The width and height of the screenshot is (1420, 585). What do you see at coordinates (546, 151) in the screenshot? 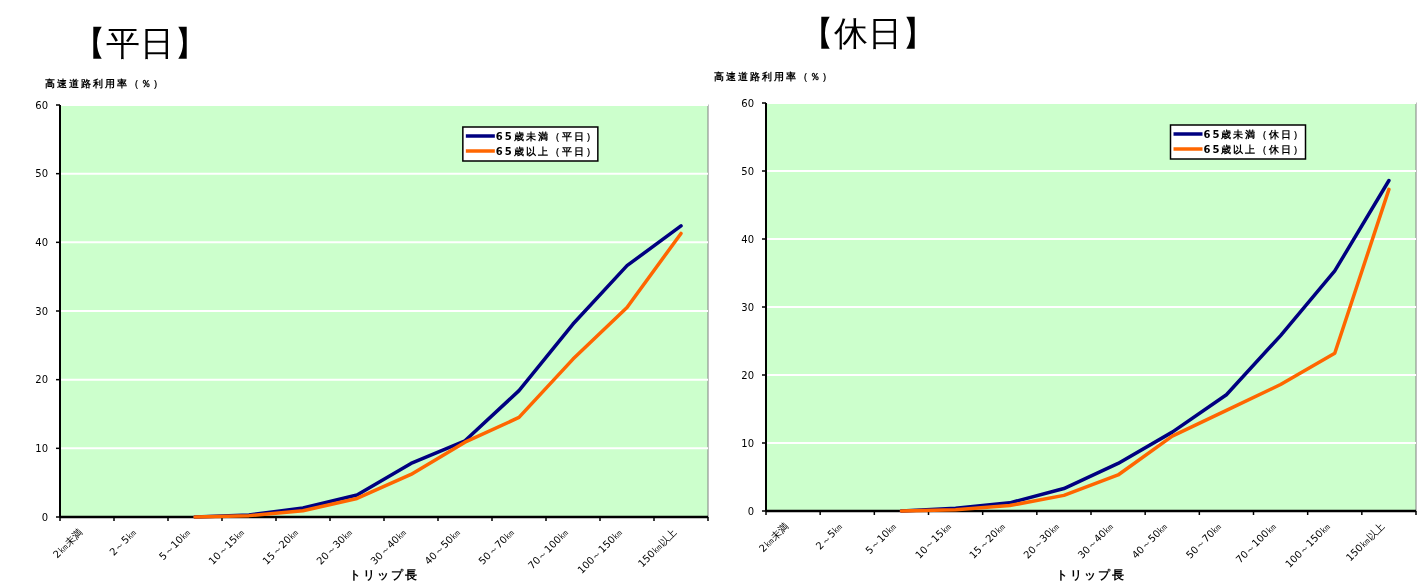
I see `legend-label: 65歳以上（平日）` at bounding box center [546, 151].